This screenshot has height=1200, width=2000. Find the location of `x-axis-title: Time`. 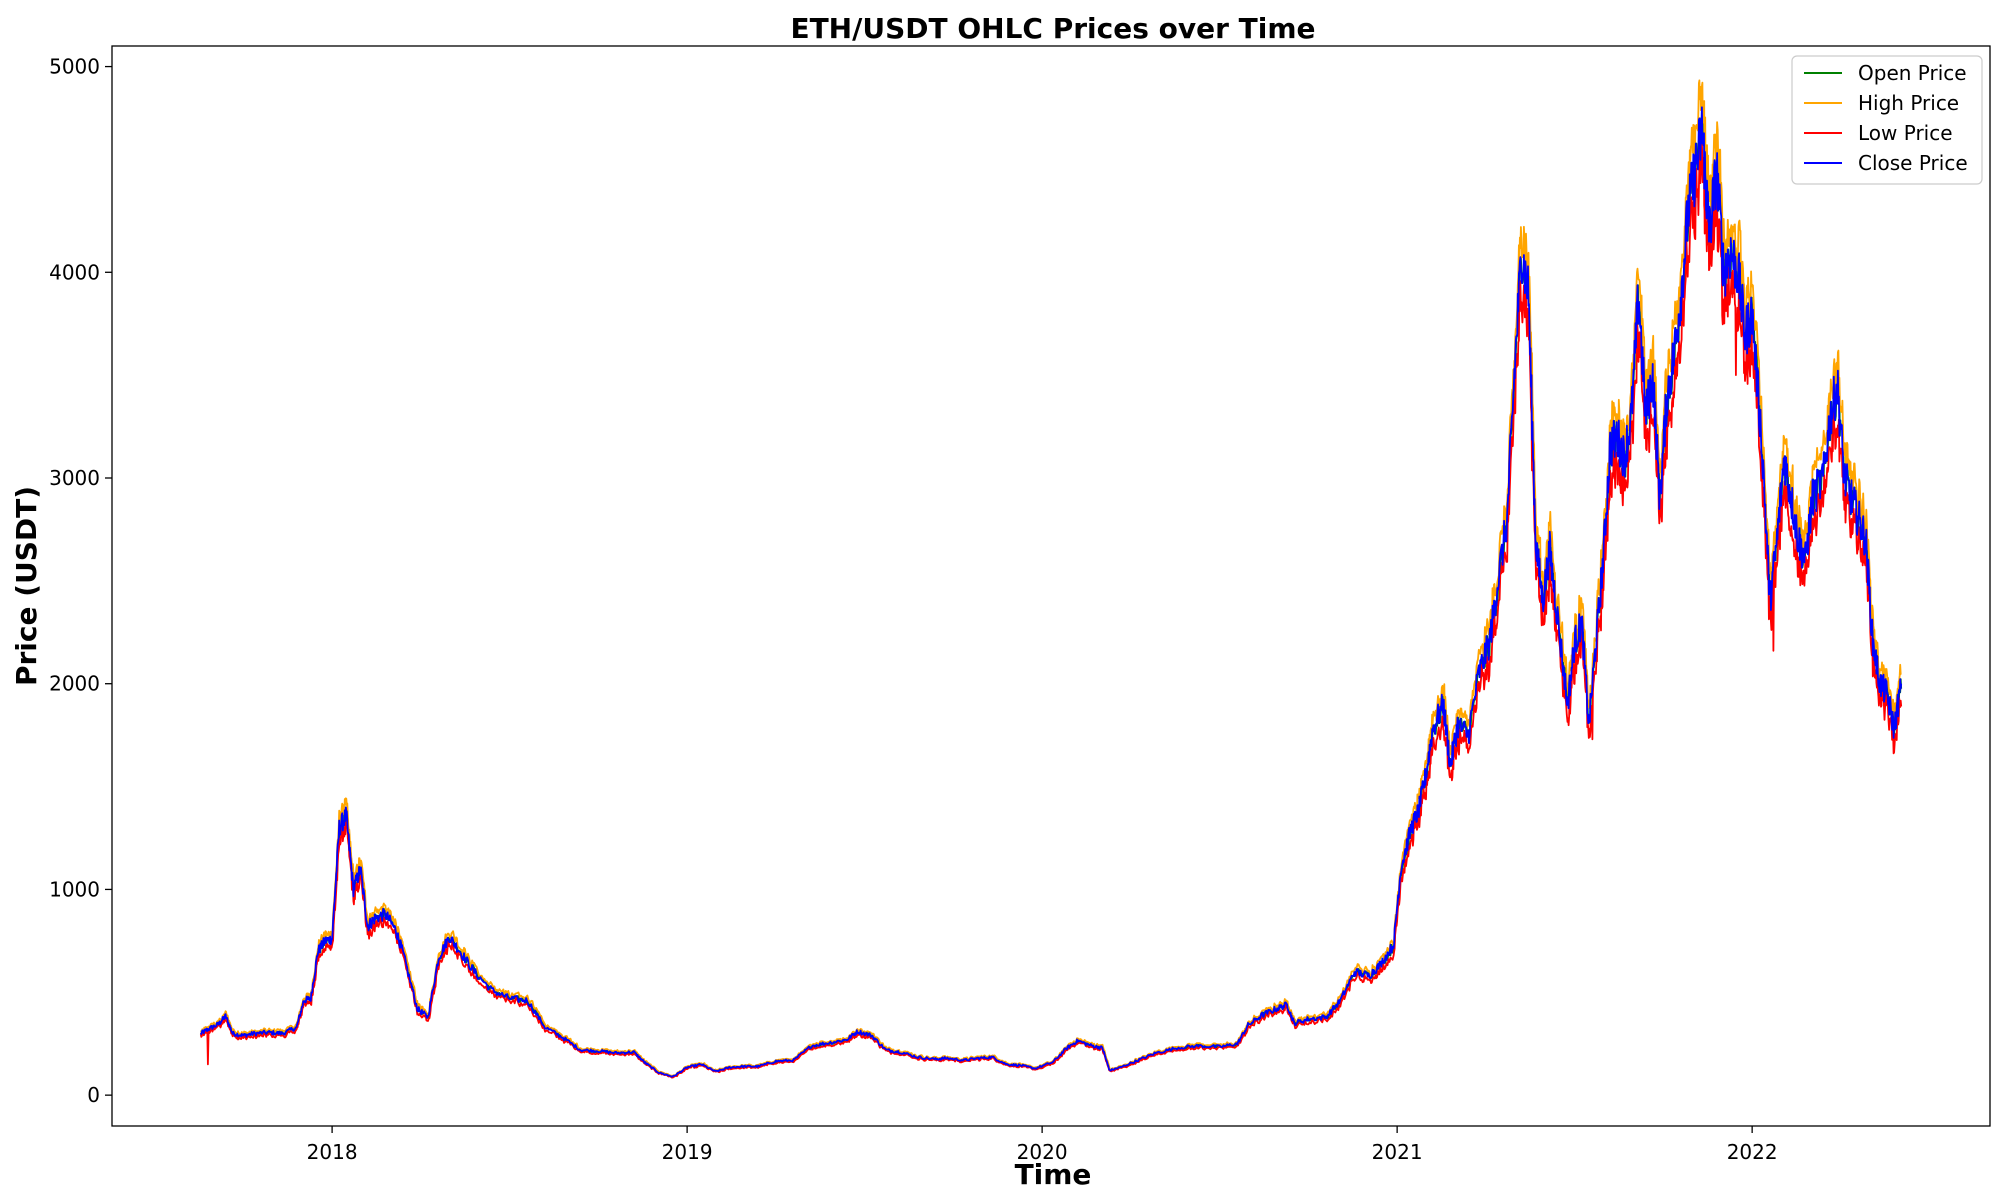

x-axis-title: Time is located at coordinates (1053, 1174).